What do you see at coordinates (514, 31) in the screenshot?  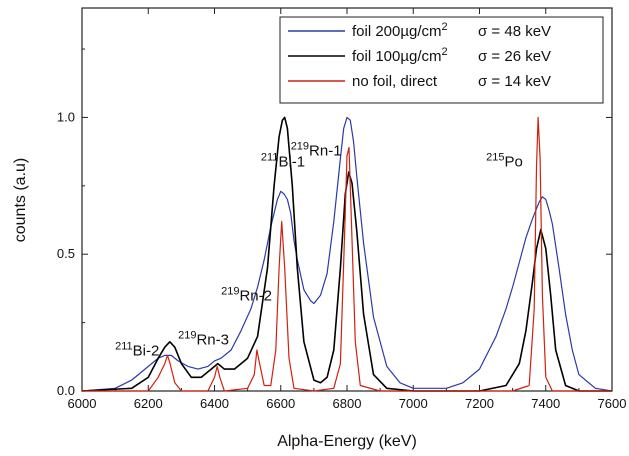 I see `legend-sigma-1: σ = 48 keV` at bounding box center [514, 31].